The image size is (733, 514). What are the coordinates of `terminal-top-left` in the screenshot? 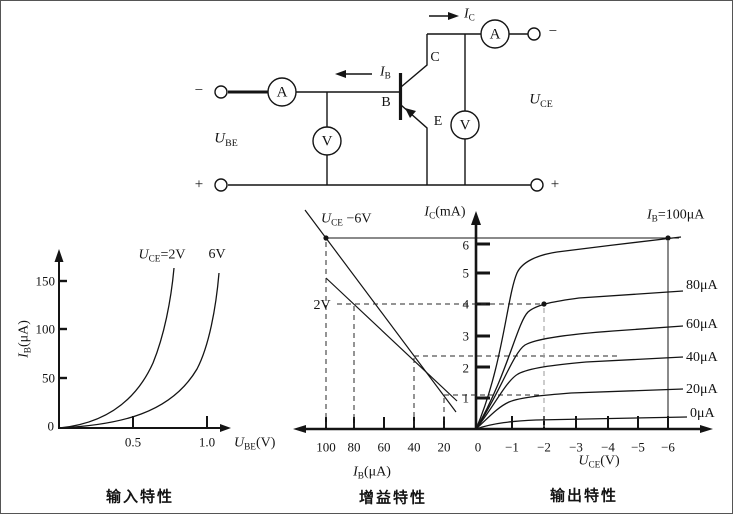 It's located at (221, 92).